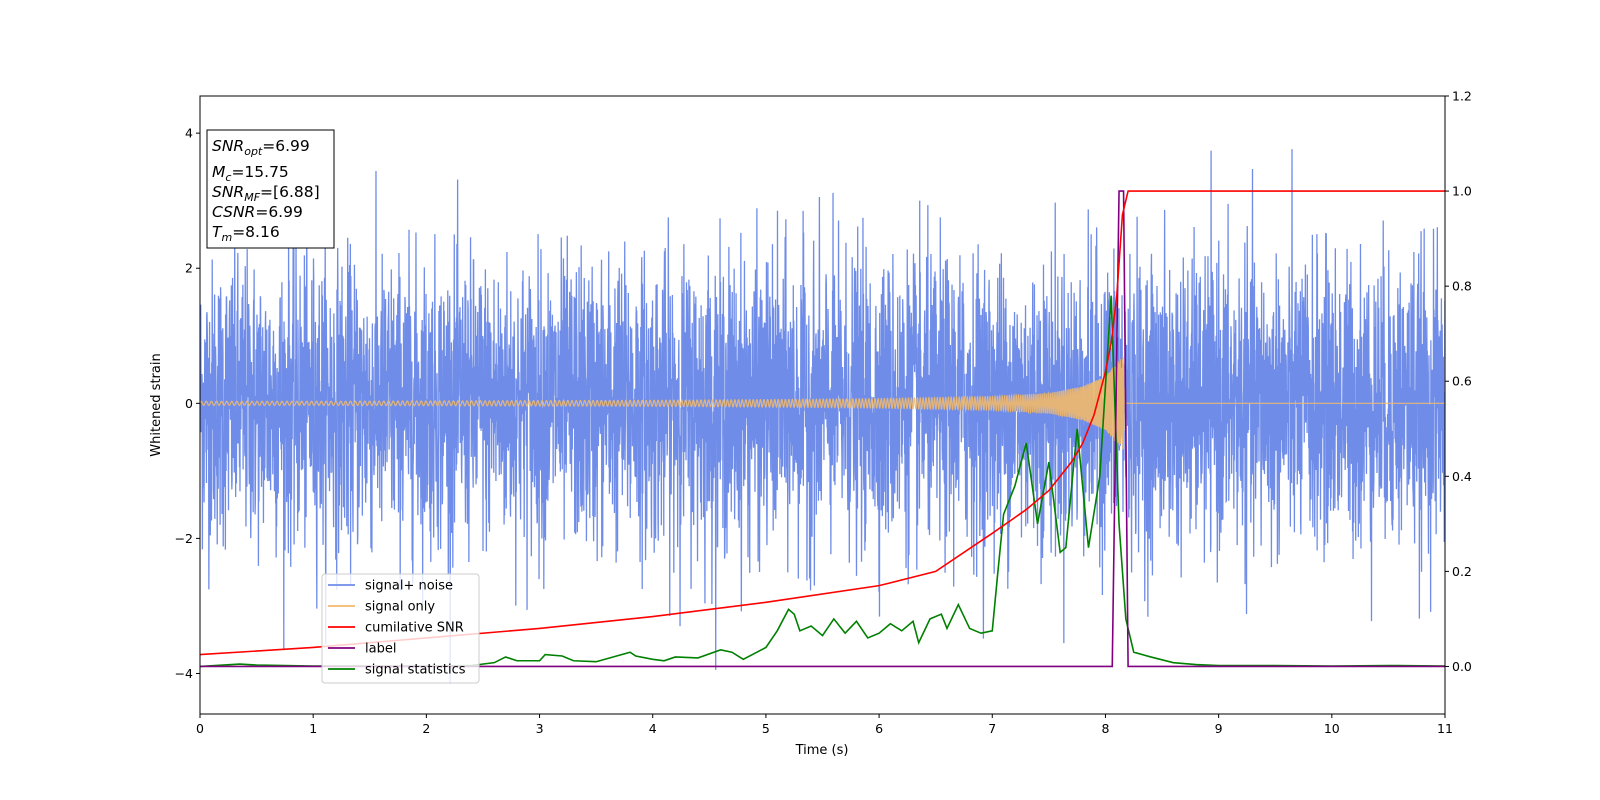  What do you see at coordinates (415, 670) in the screenshot?
I see `legend-entry: signal statistics` at bounding box center [415, 670].